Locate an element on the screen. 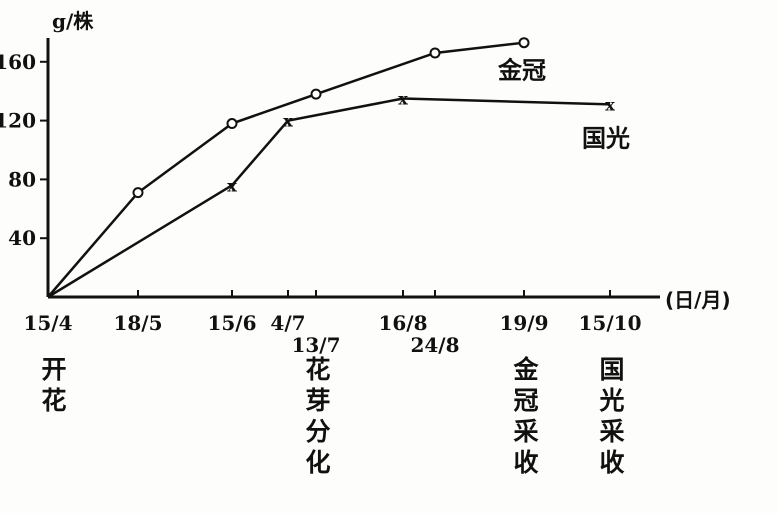 The height and width of the screenshot is (513, 777). series-label: 国光 is located at coordinates (606, 138).